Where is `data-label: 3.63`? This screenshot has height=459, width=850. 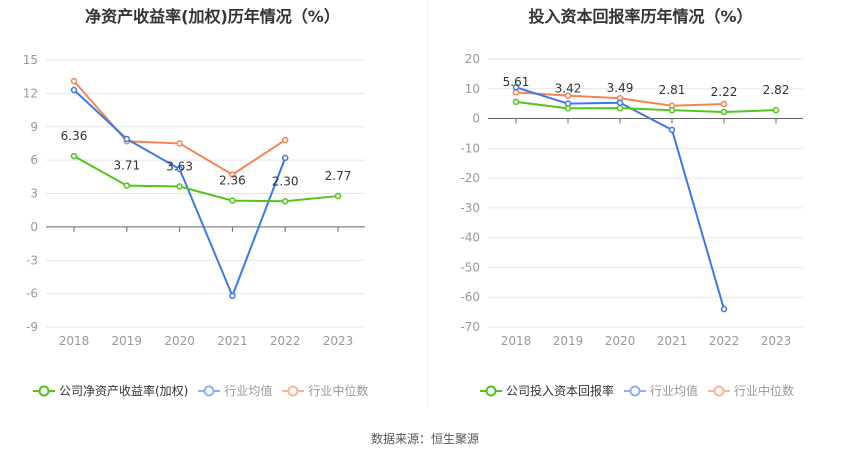 data-label: 3.63 is located at coordinates (179, 166).